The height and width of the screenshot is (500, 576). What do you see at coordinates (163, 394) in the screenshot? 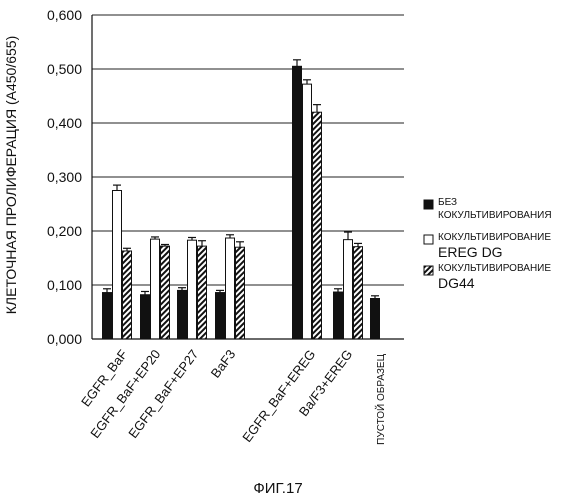
I see `x-tick-label: EGFR_BaF+EP27` at bounding box center [163, 394].